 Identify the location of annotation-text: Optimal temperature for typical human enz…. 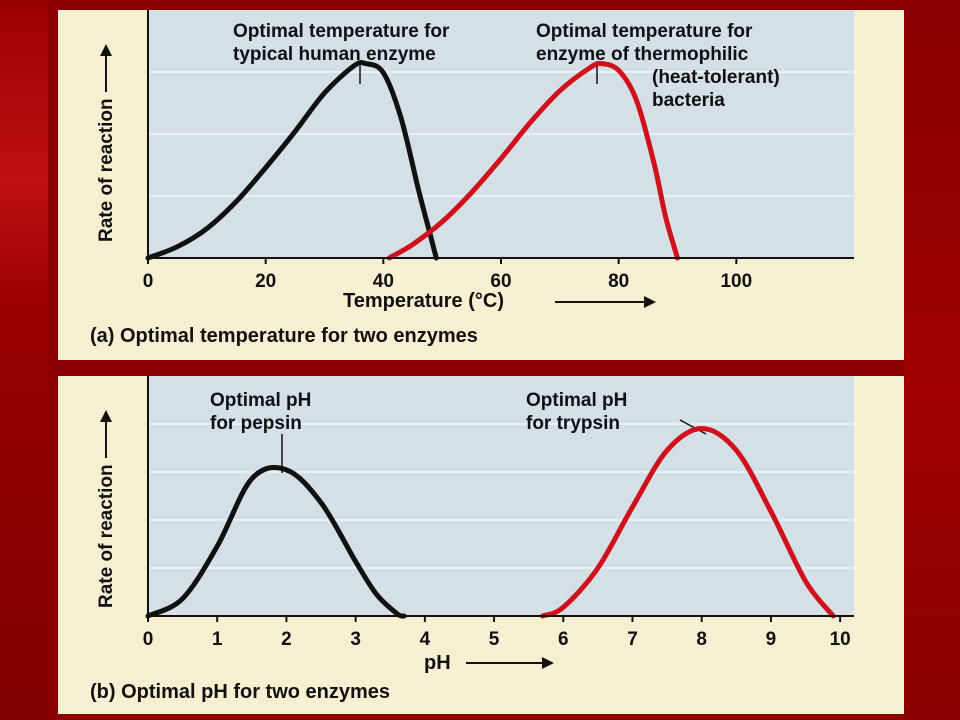
(341, 43).